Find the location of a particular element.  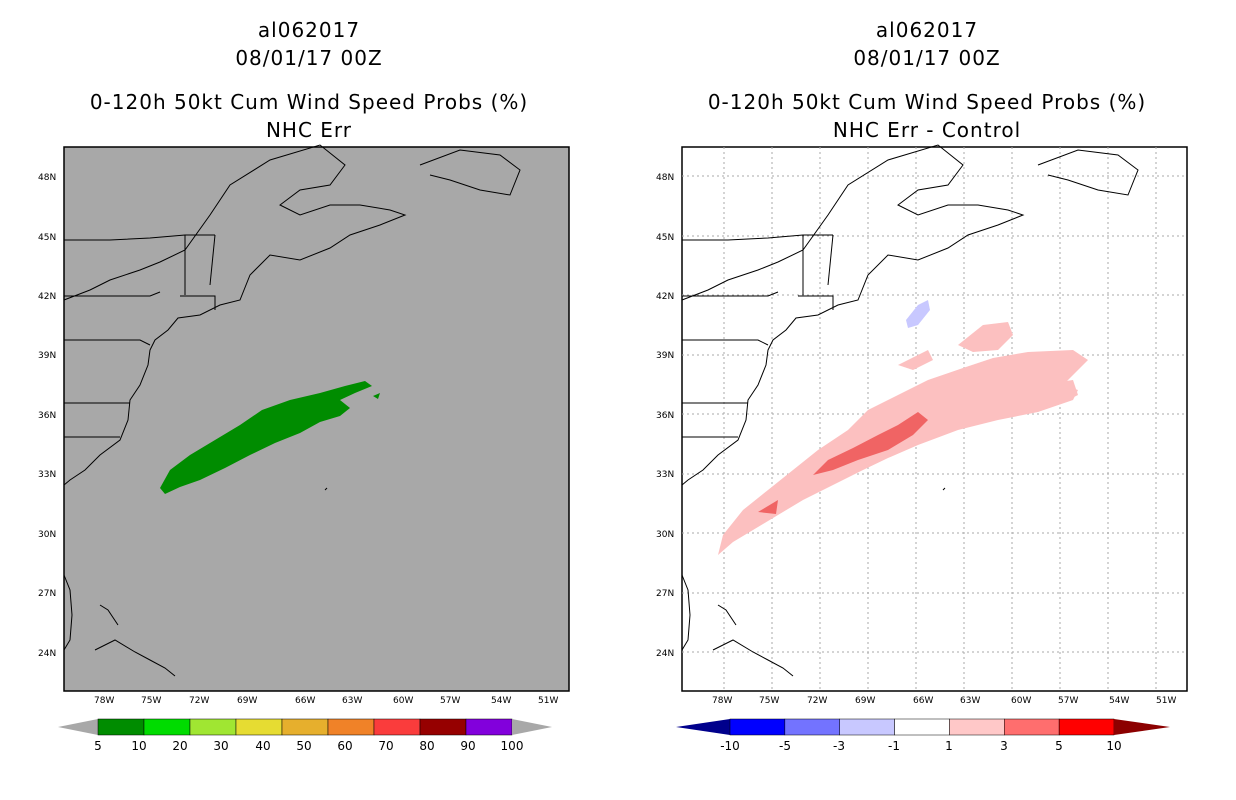

right-diff-light-blue is located at coordinates (918, 314).